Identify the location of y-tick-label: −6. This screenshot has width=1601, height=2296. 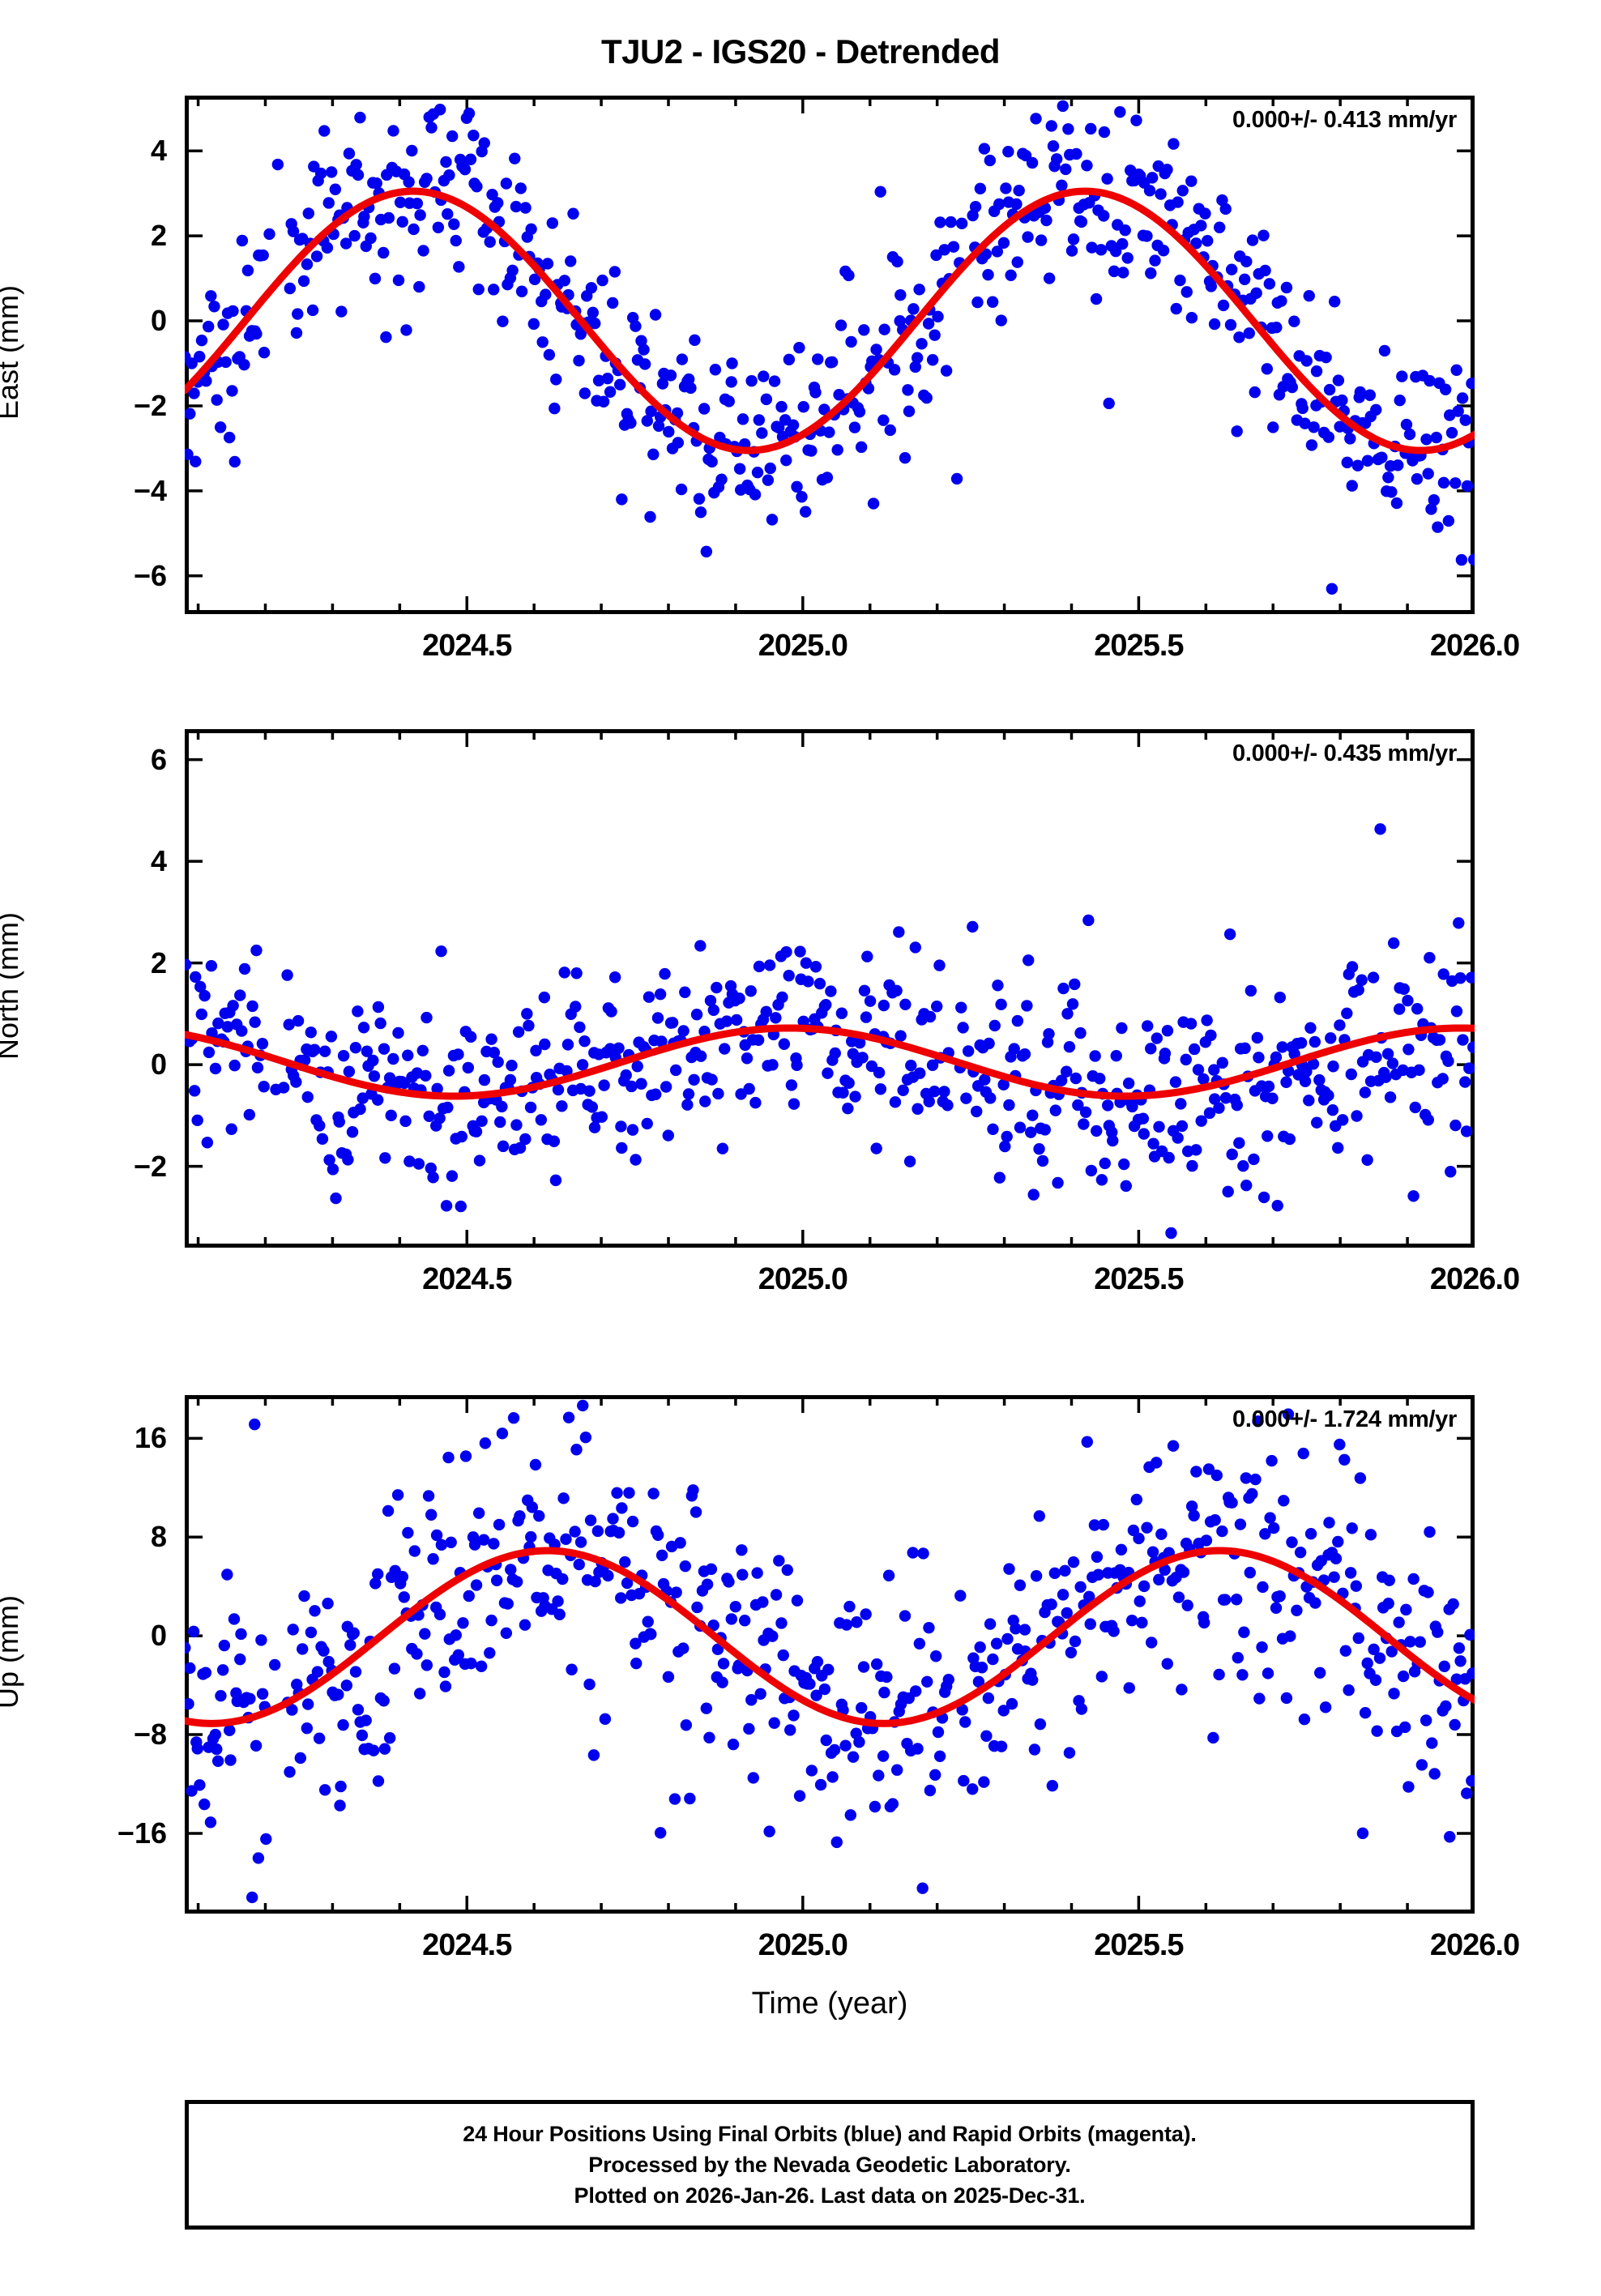
(150, 575).